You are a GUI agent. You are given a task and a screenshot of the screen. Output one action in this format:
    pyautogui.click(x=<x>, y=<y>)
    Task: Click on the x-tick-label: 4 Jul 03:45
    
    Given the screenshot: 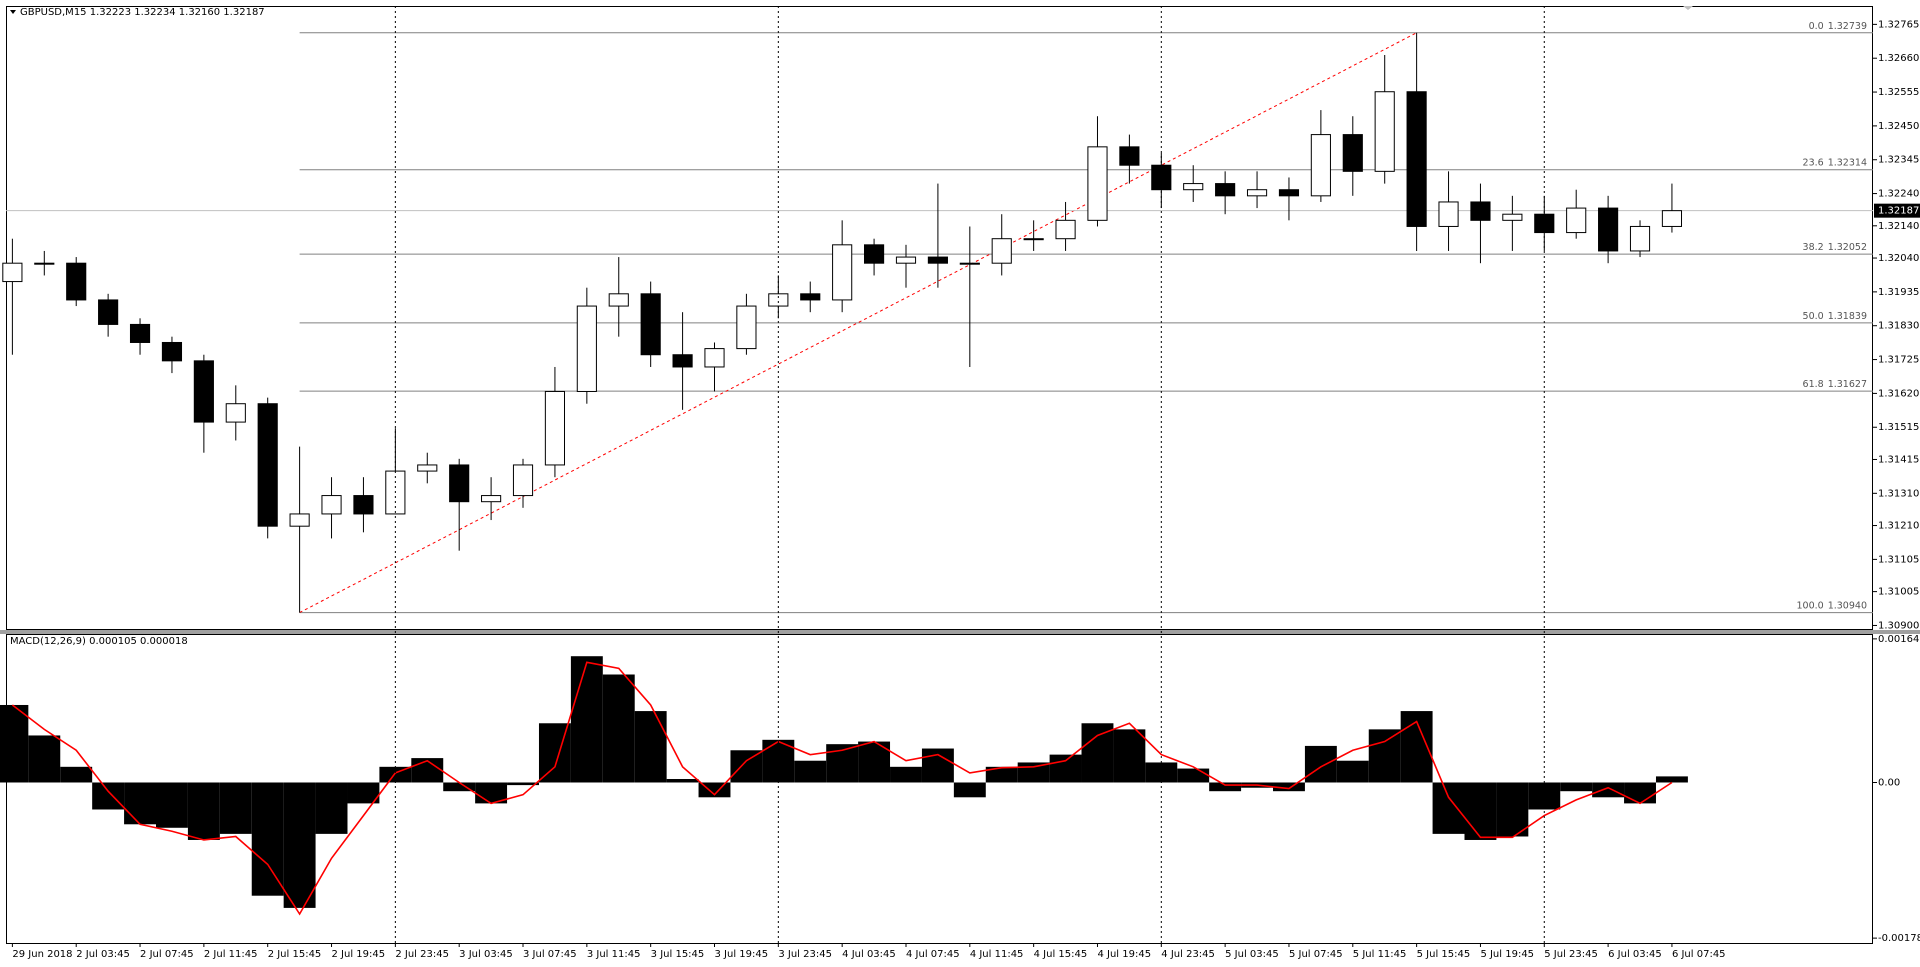 What is the action you would take?
    pyautogui.click(x=869, y=954)
    